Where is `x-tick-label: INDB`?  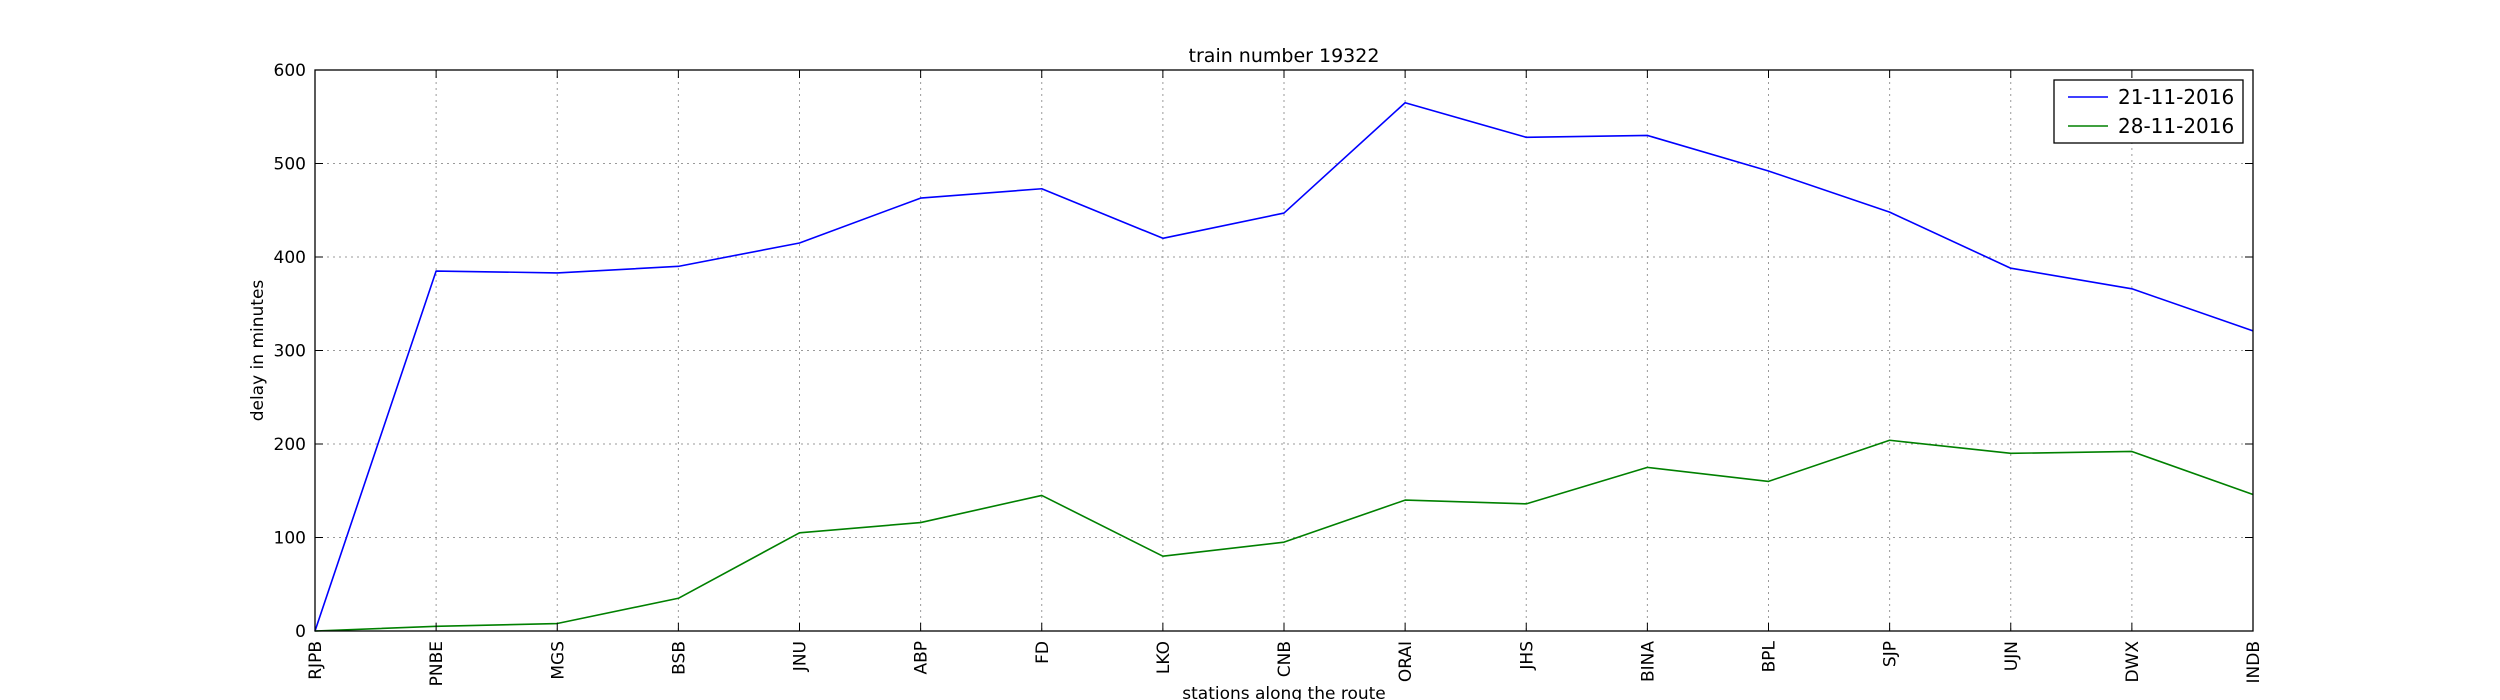
x-tick-label: INDB is located at coordinates (2254, 662).